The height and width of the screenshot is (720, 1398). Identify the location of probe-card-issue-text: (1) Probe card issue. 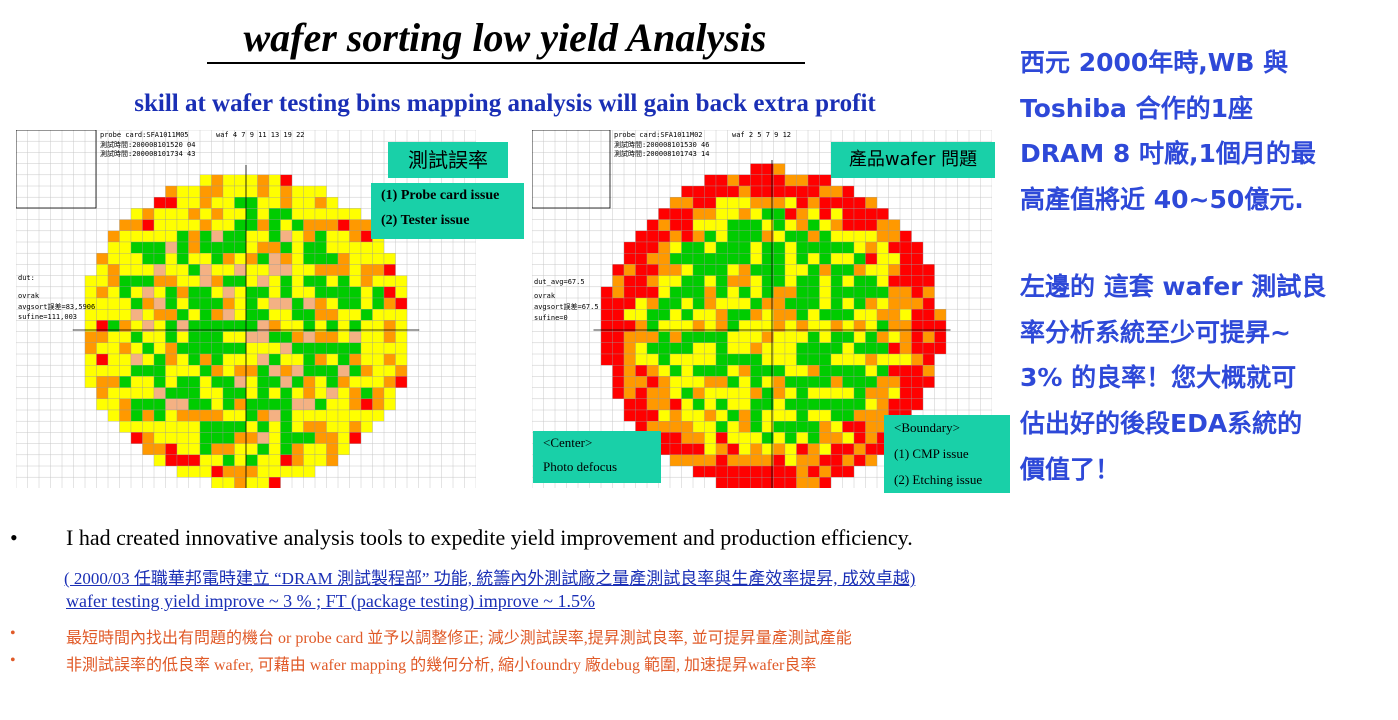
(440, 195).